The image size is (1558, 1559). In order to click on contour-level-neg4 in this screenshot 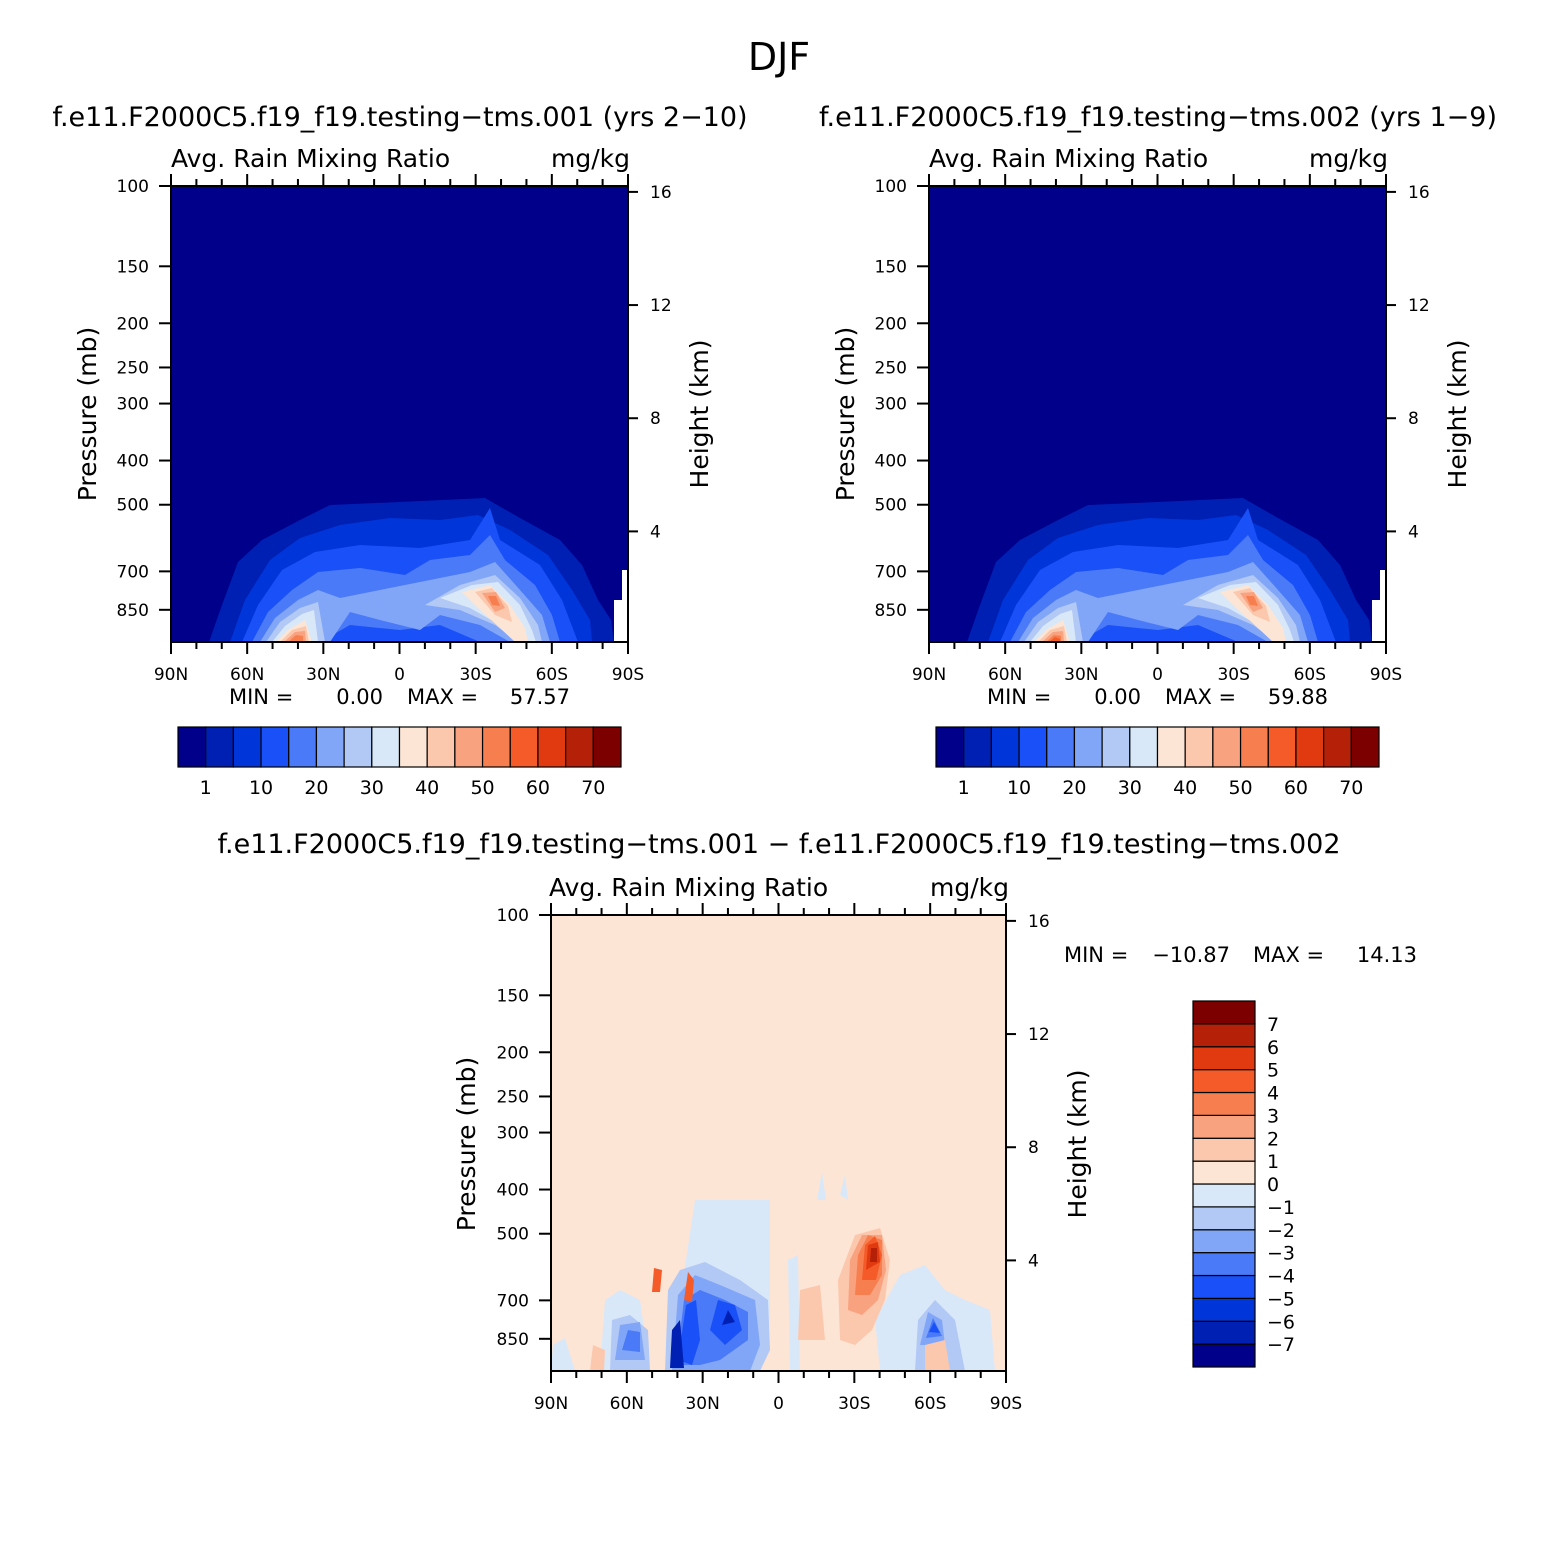, I will do `click(782, 1327)`.